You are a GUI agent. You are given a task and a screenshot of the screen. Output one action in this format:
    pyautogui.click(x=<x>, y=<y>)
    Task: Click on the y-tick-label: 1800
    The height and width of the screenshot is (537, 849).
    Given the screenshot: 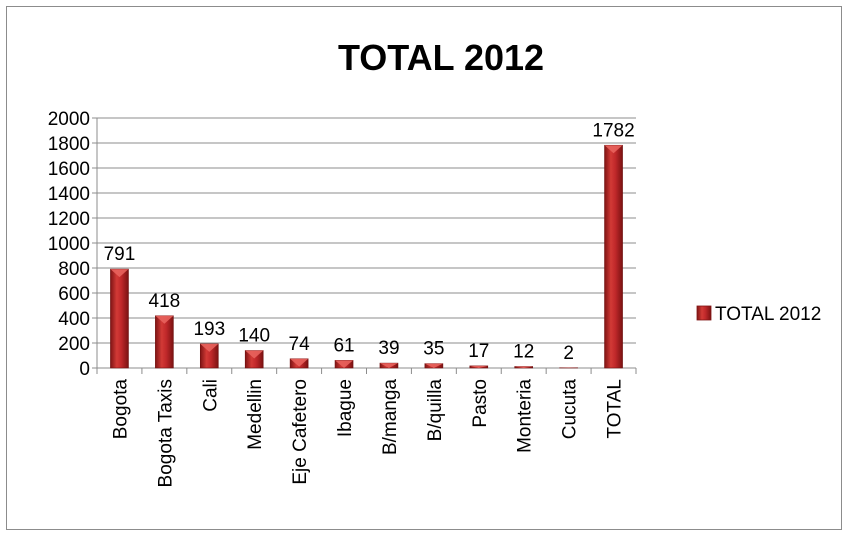 What is the action you would take?
    pyautogui.click(x=69, y=144)
    